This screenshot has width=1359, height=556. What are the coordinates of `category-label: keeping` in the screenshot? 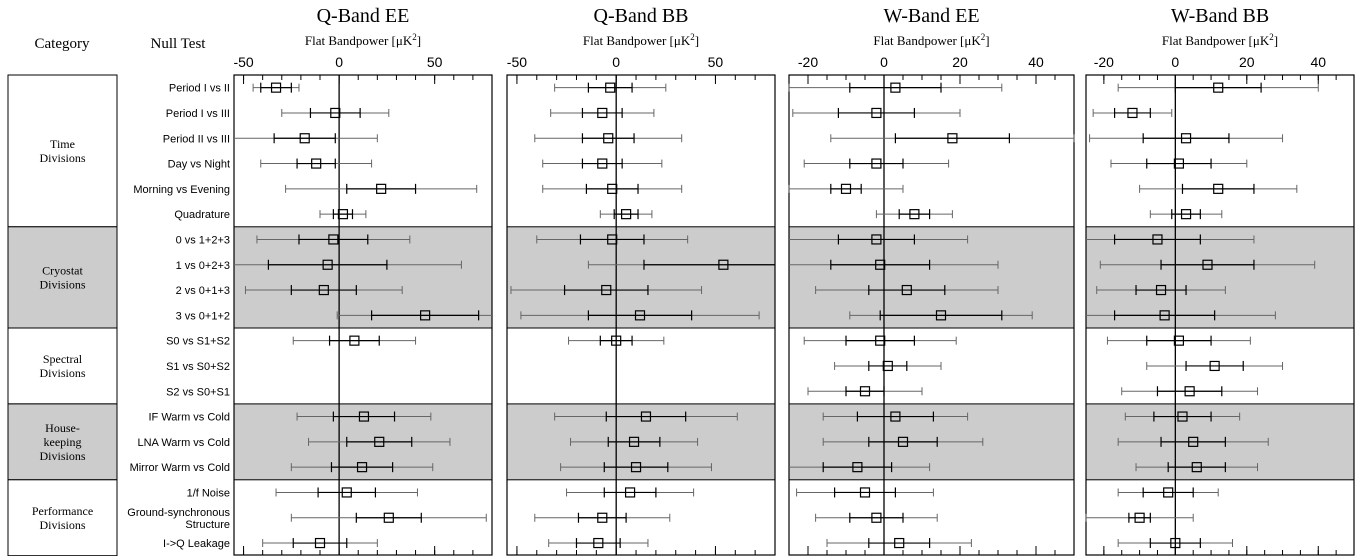 It's located at (63, 442).